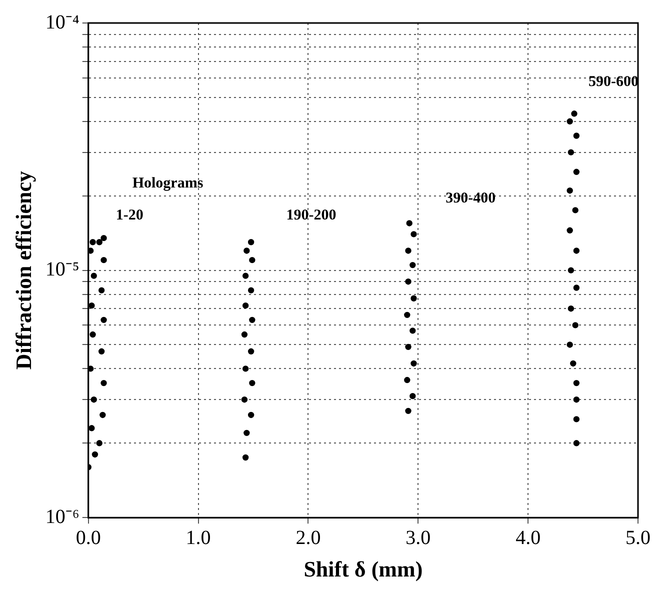 The width and height of the screenshot is (666, 596). Describe the element at coordinates (62, 517) in the screenshot. I see `y-tick-label: 10⁻⁶` at that location.